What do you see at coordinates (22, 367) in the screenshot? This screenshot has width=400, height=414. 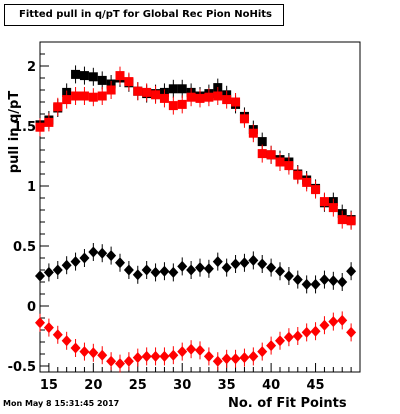 I see `y-tick-label: -0.5` at bounding box center [22, 367].